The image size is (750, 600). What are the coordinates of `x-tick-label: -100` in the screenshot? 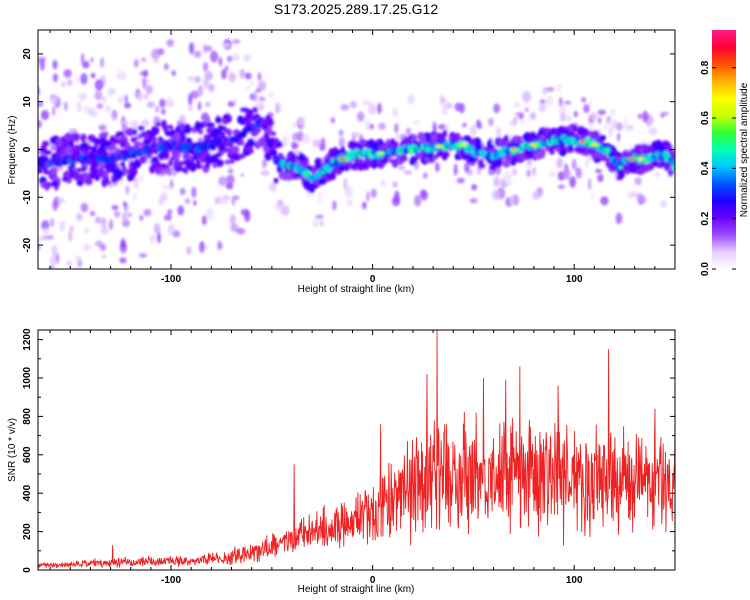 It's located at (171, 580).